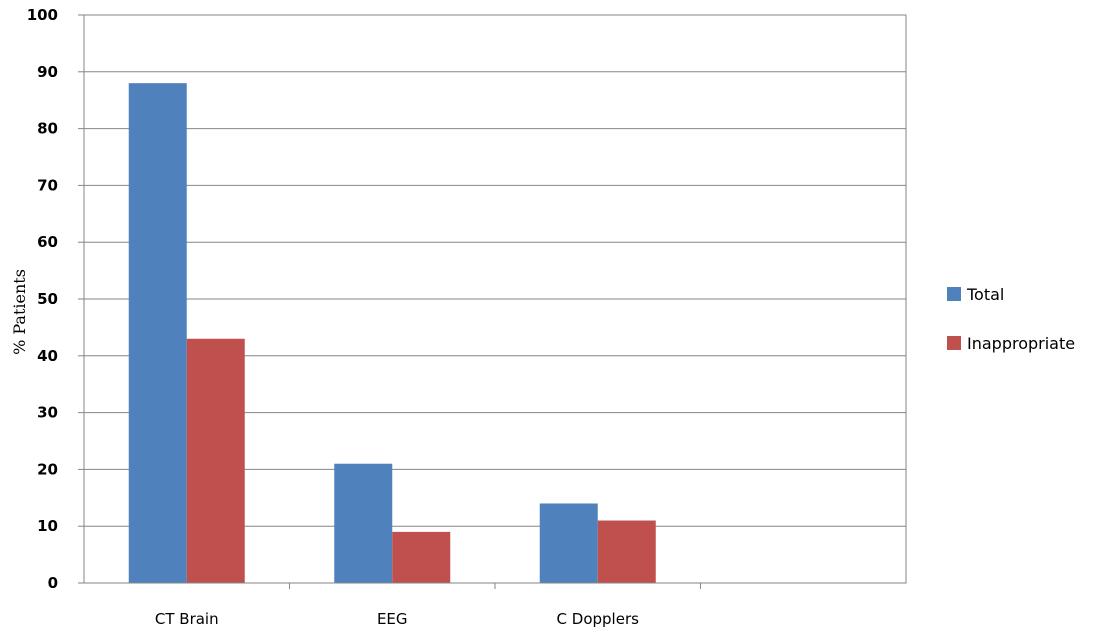  Describe the element at coordinates (47, 299) in the screenshot. I see `y-tick-label: 50` at that location.